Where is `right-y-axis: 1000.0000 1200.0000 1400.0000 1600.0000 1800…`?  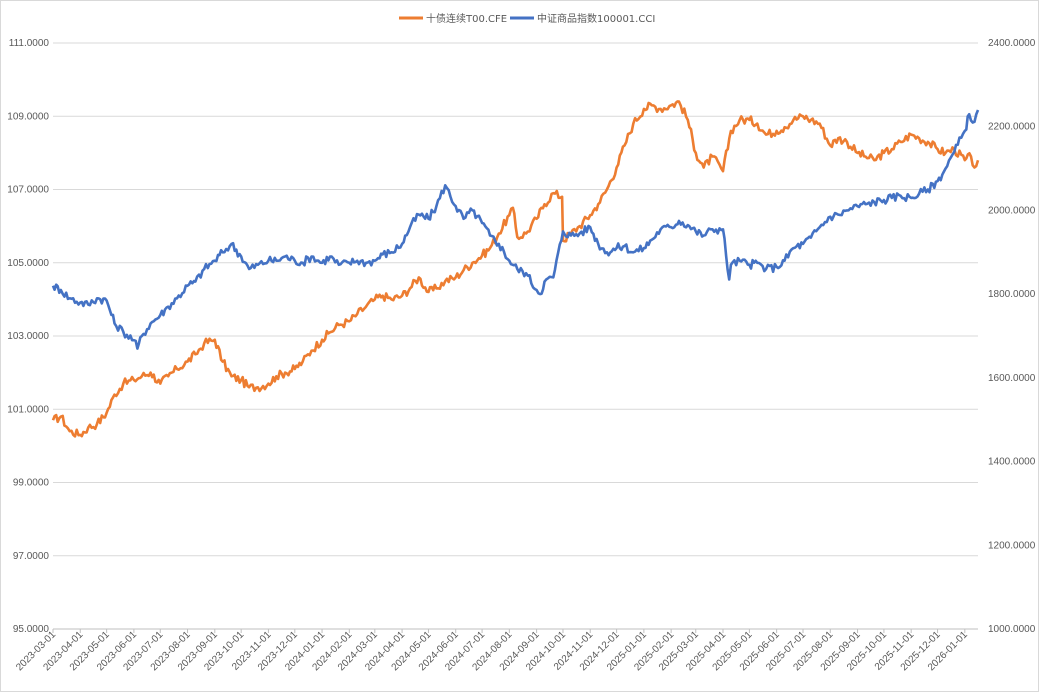
right-y-axis: 1000.0000 1200.0000 1400.0000 1600.0000 1800… is located at coordinates (1012, 336).